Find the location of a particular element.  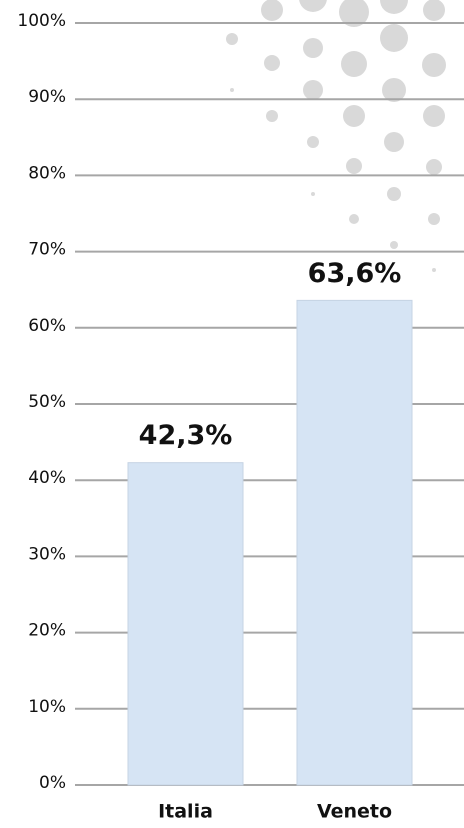

y-tick-label: 50% is located at coordinates (47, 402).